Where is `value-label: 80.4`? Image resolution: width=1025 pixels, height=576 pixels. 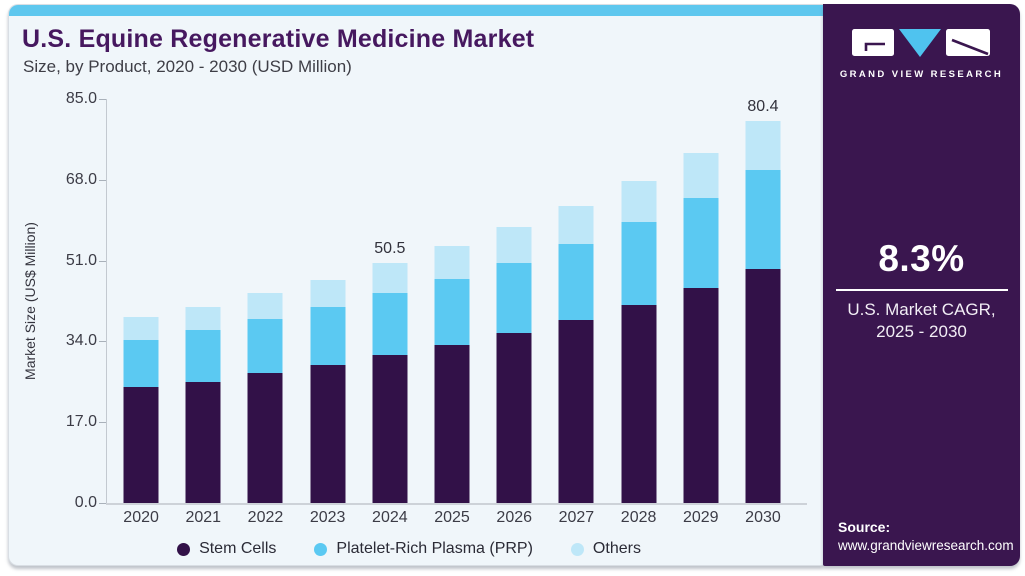 value-label: 80.4 is located at coordinates (763, 106).